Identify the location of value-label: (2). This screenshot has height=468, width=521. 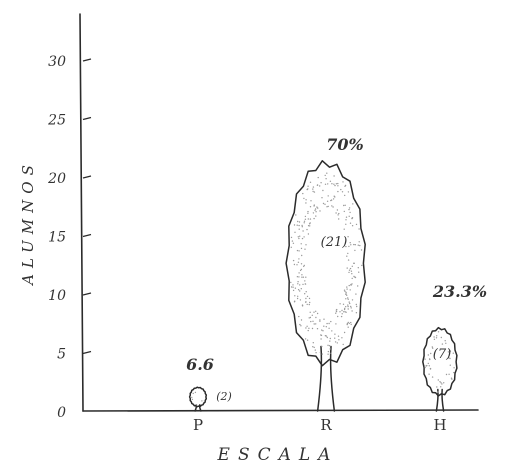
(224, 396).